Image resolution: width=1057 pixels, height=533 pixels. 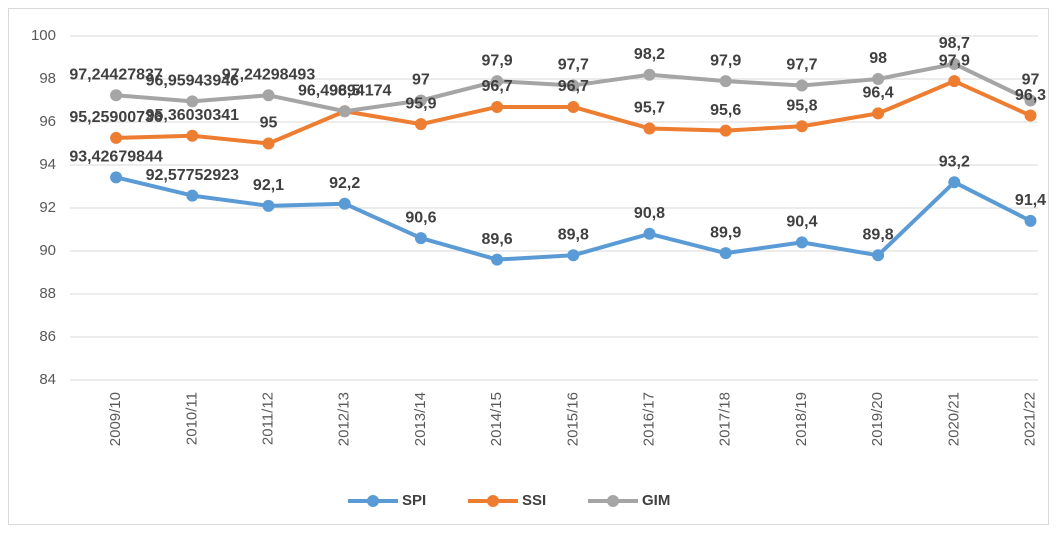 What do you see at coordinates (116, 117) in the screenshot?
I see `data-label: 95,25900736` at bounding box center [116, 117].